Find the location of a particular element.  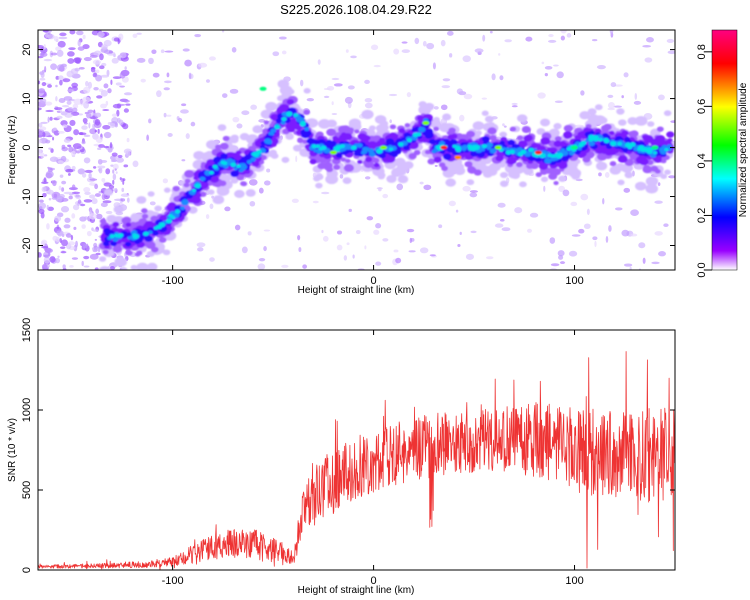

snr-y-tick-label: 0 is located at coordinates (27, 570).